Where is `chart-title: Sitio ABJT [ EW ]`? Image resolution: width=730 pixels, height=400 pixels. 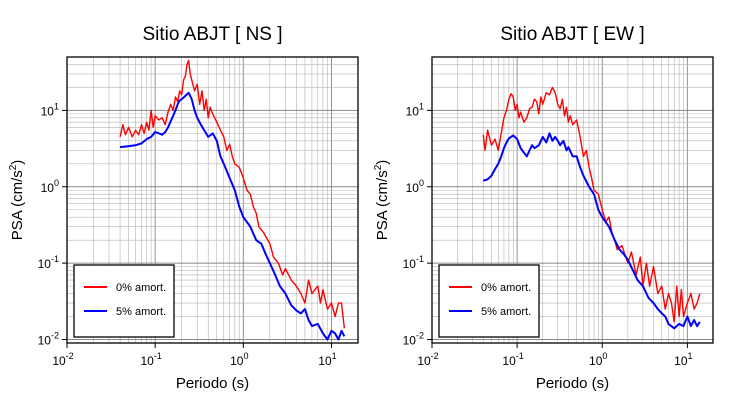
chart-title: Sitio ABJT [ EW ] is located at coordinates (572, 34).